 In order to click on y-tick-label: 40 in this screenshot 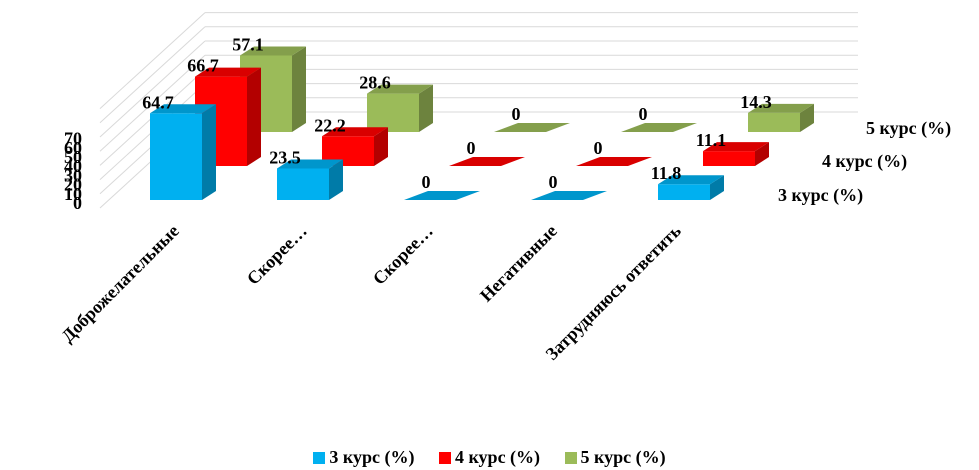, I will do `click(73, 166)`.